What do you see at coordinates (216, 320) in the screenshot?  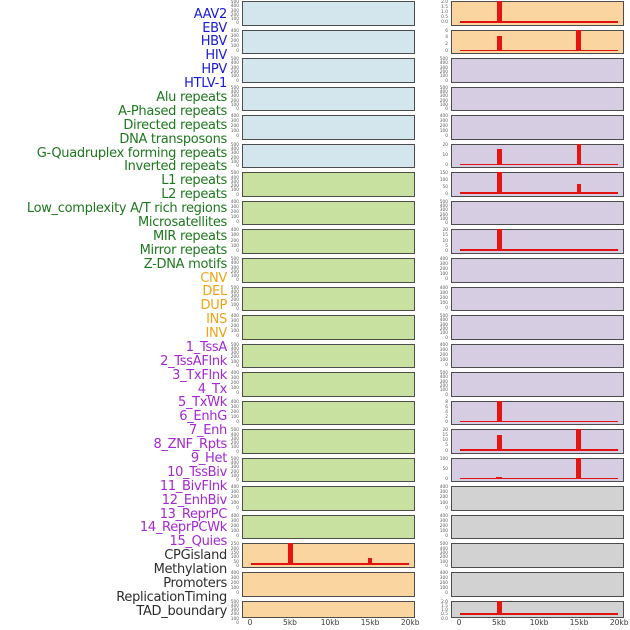 I see `row-label-ins: INS` at bounding box center [216, 320].